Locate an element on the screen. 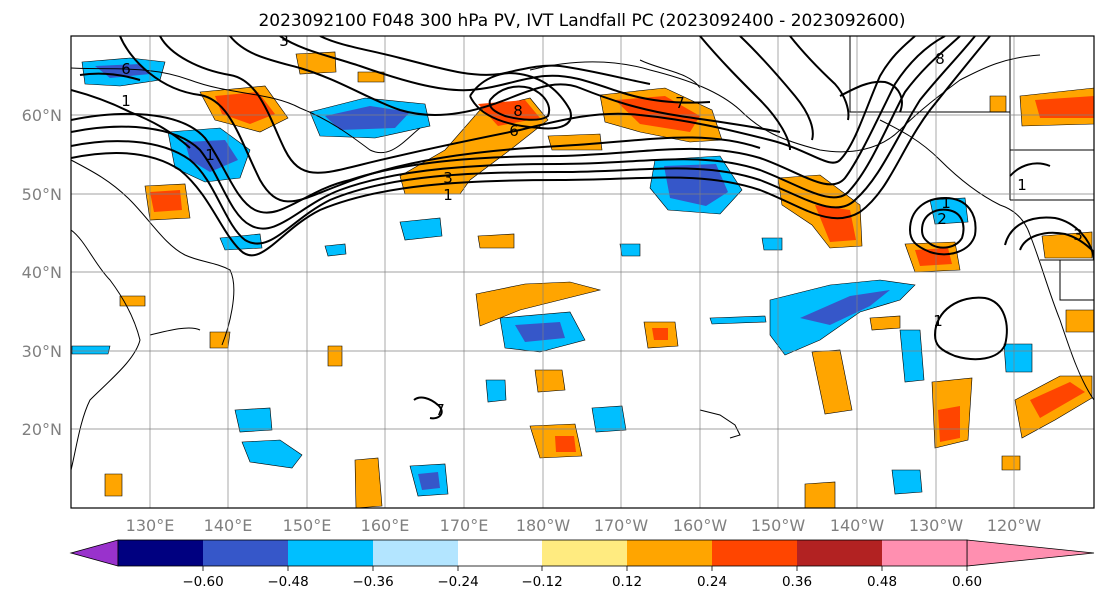 This screenshot has width=1105, height=601. lat-label-40n: 40°N is located at coordinates (42, 272).